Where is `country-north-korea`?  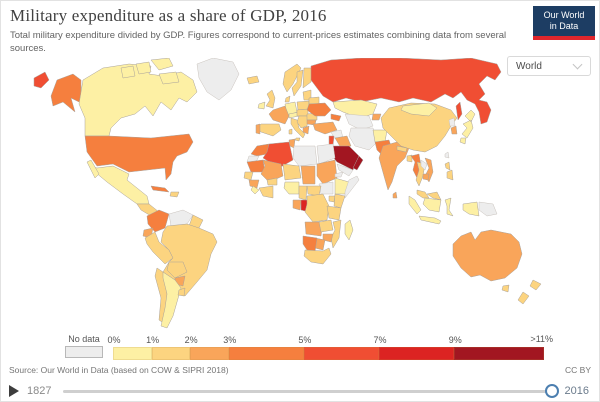 country-north-korea is located at coordinates (452, 122).